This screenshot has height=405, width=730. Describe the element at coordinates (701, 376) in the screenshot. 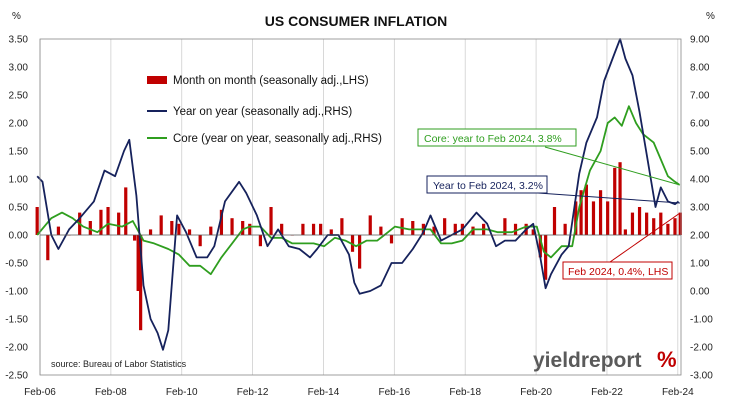

I see `right-tick-label: -3.00` at that location.